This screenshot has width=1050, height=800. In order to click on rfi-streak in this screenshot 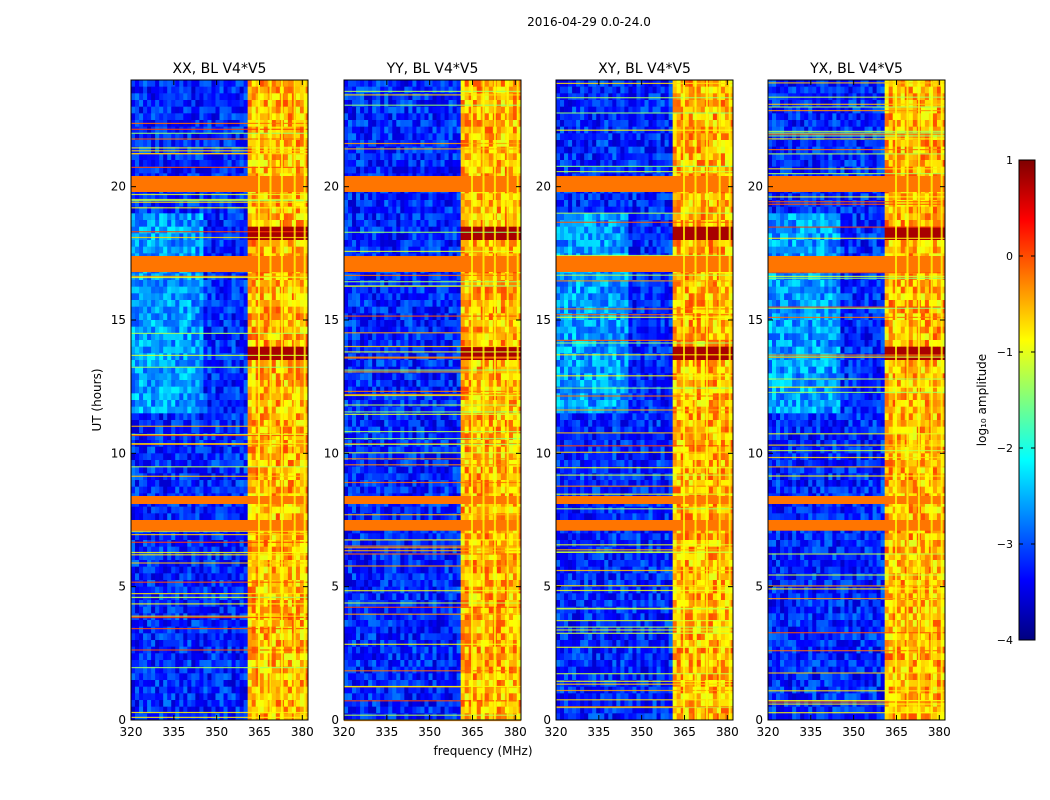, I will do `click(219, 668)`.